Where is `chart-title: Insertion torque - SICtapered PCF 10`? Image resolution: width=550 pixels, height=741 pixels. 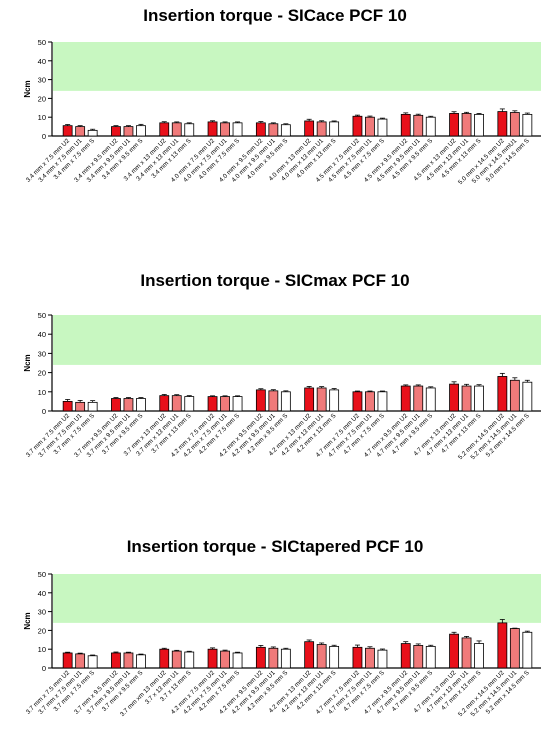 chart-title: Insertion torque - SICtapered PCF 10 is located at coordinates (275, 546).